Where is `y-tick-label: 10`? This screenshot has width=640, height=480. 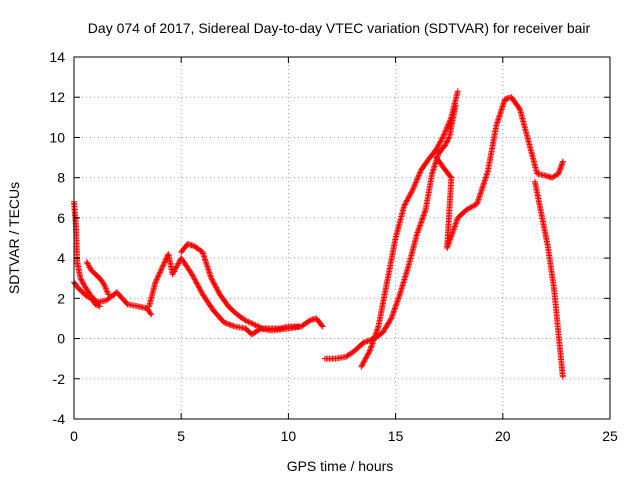 y-tick-label: 10 is located at coordinates (57, 137).